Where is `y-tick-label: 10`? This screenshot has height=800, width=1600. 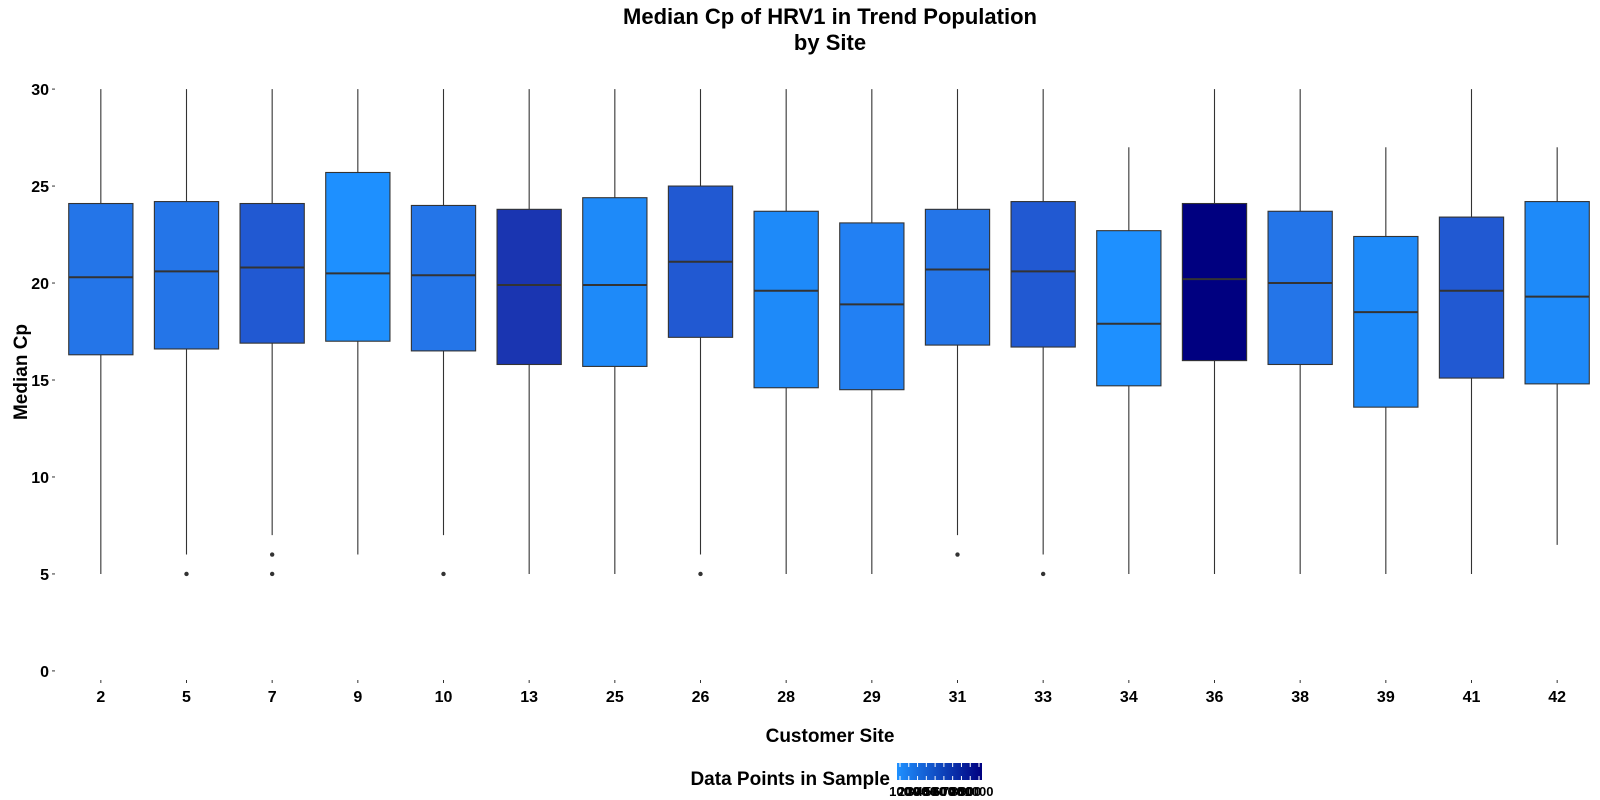
y-tick-label: 10 is located at coordinates (40, 478).